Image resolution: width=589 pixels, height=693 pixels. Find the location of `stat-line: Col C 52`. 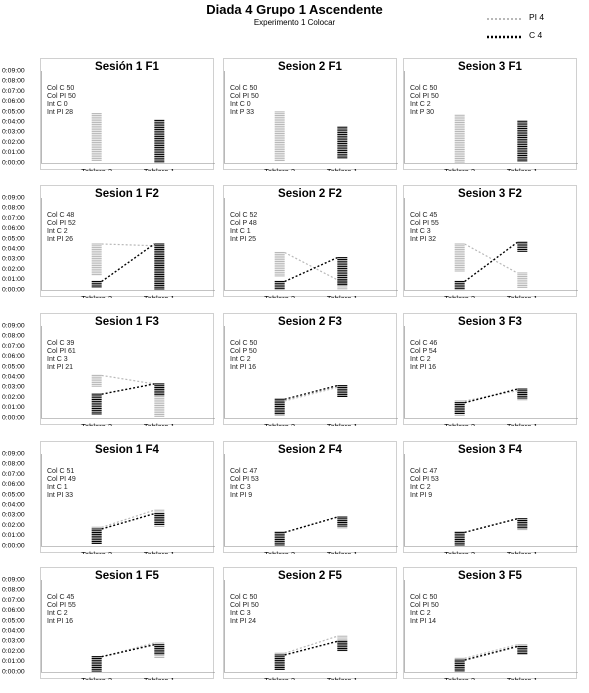

stat-line: Col C 52 is located at coordinates (244, 215).